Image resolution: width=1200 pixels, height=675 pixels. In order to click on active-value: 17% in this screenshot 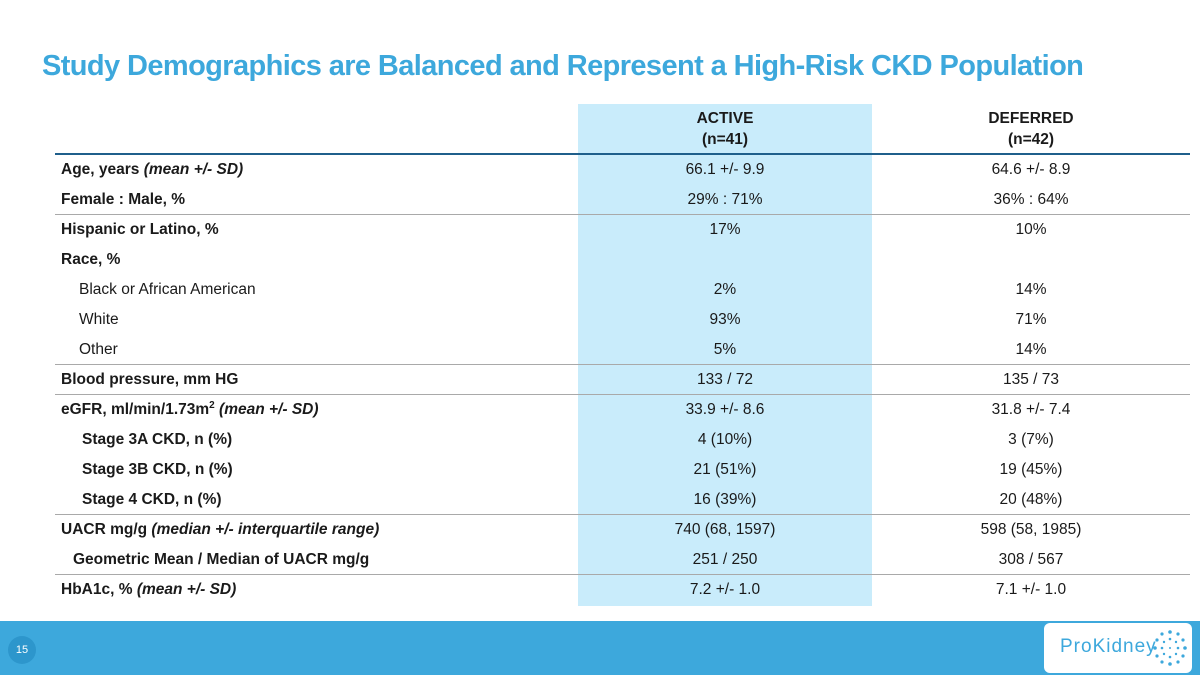, I will do `click(725, 229)`.